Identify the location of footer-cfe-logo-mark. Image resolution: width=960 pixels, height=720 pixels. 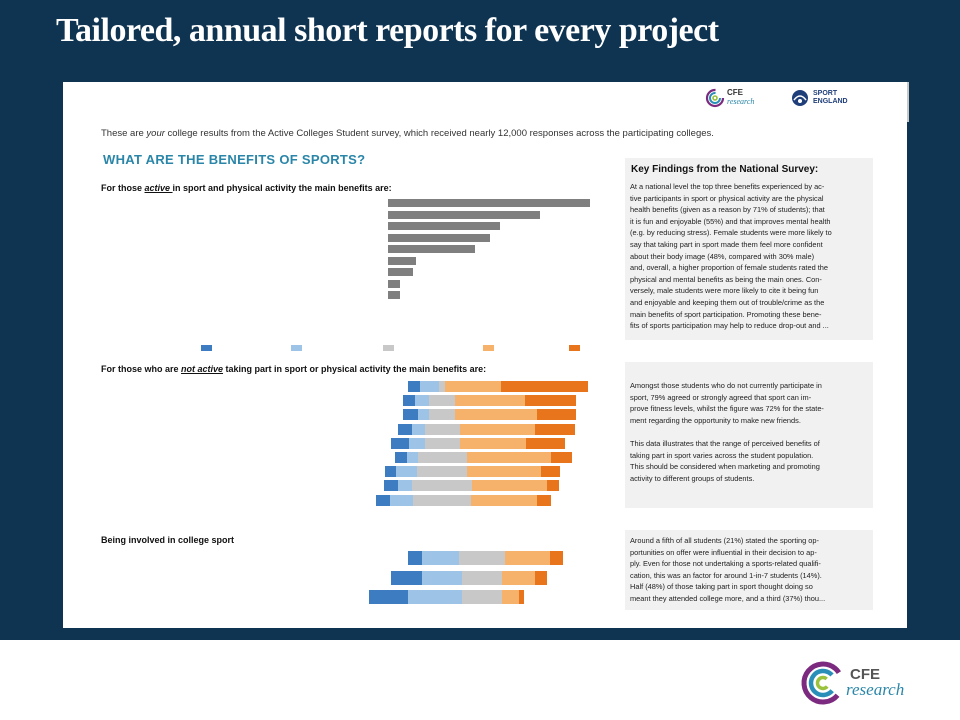
(823, 683).